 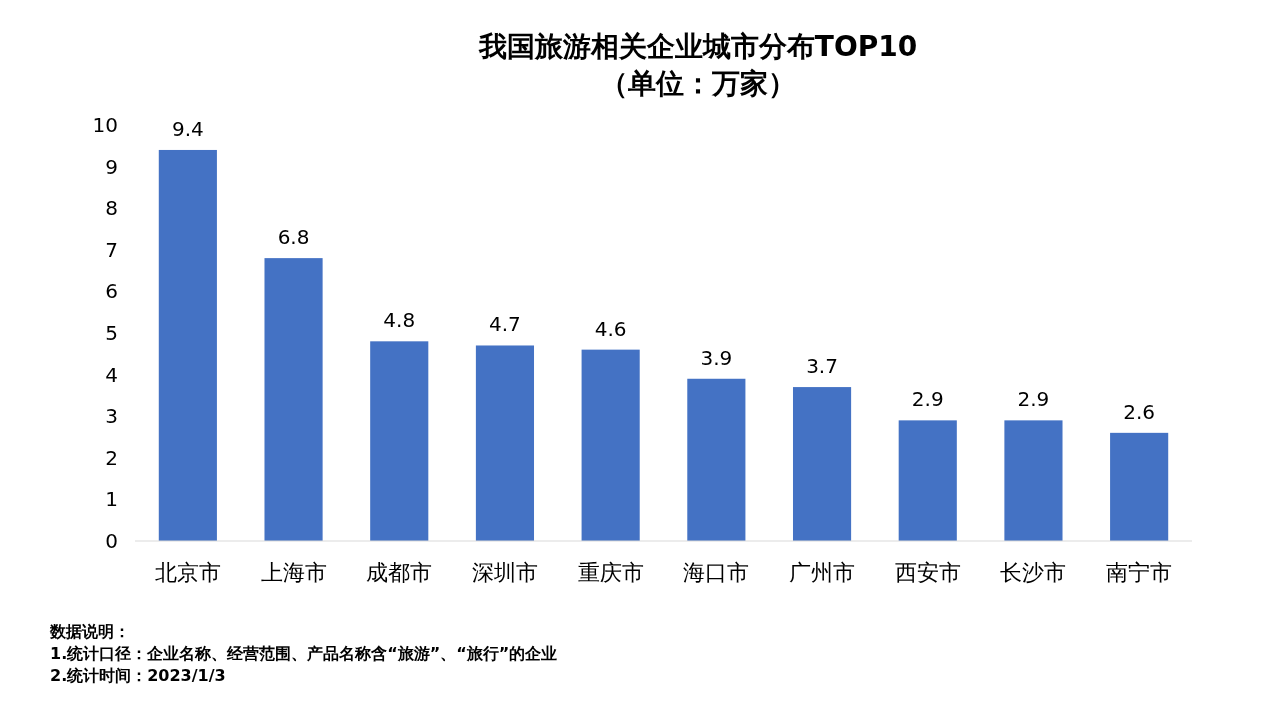 What do you see at coordinates (111, 416) in the screenshot?
I see `y-tick-label: 3` at bounding box center [111, 416].